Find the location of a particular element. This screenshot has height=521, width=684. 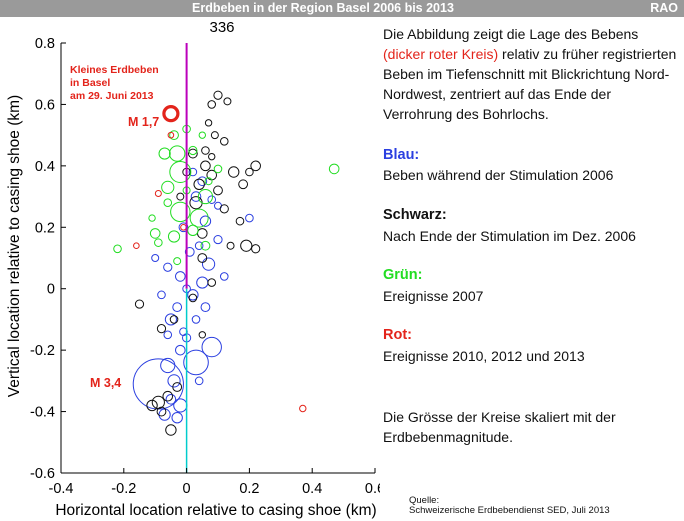

x-tick-label: -0.2 is located at coordinates (123, 489).